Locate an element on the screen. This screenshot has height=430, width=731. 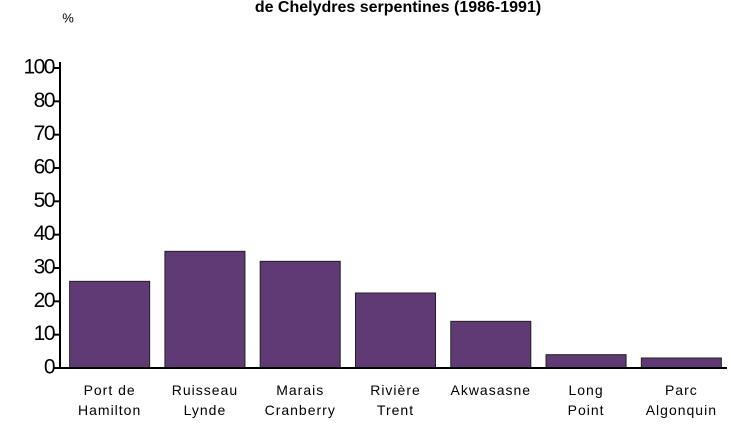
y-tick-label: 50 is located at coordinates (44, 200).